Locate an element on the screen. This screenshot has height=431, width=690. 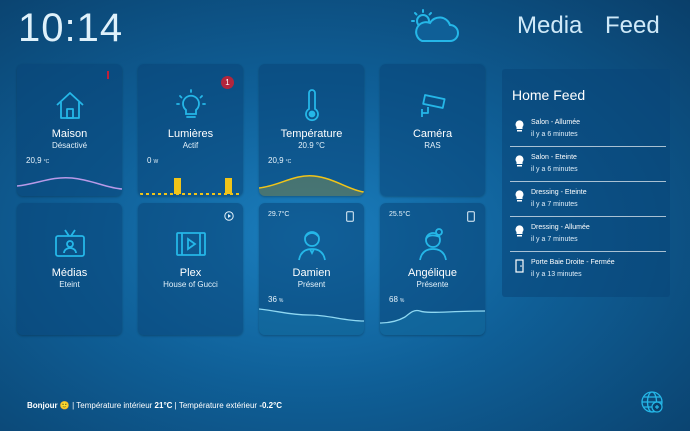
card-status: RAS is located at coordinates (432, 145).